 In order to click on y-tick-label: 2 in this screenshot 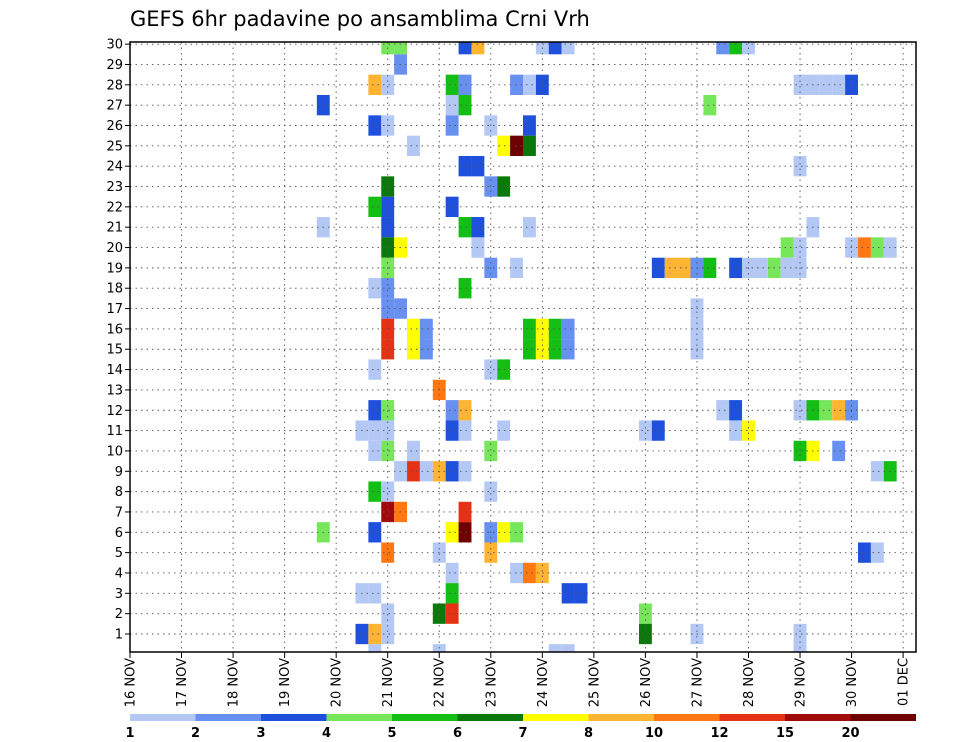, I will do `click(119, 614)`.